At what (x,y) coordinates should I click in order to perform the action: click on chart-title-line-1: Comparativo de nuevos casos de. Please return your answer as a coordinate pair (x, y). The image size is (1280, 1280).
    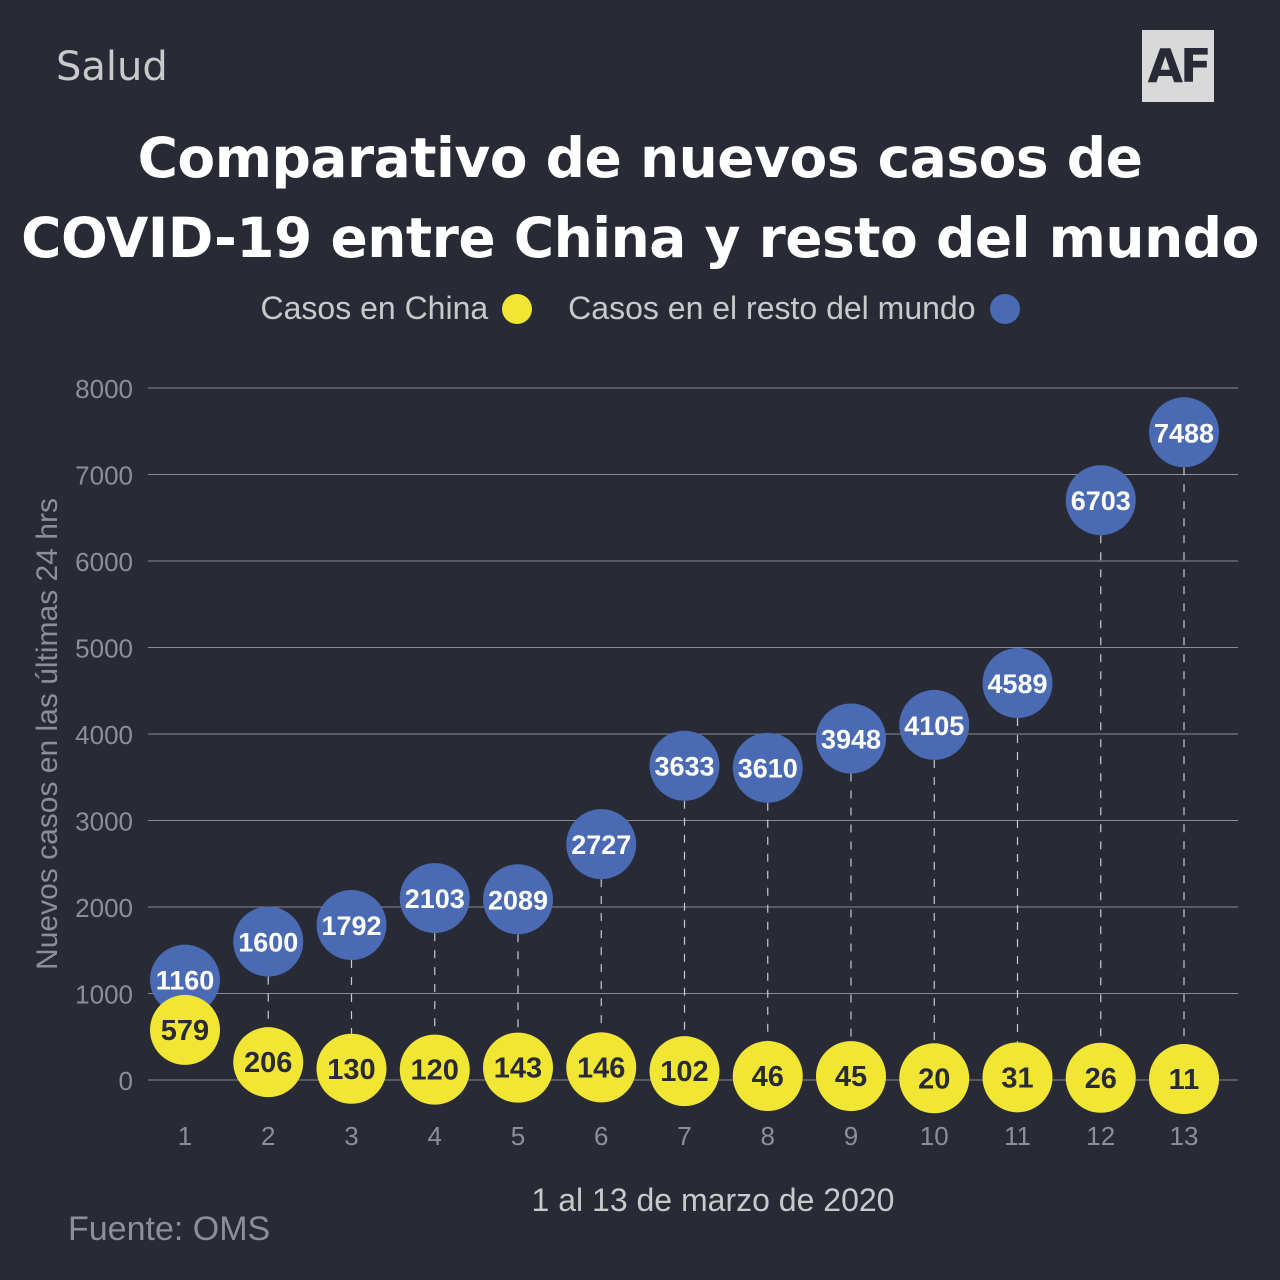
    Looking at the image, I should click on (640, 158).